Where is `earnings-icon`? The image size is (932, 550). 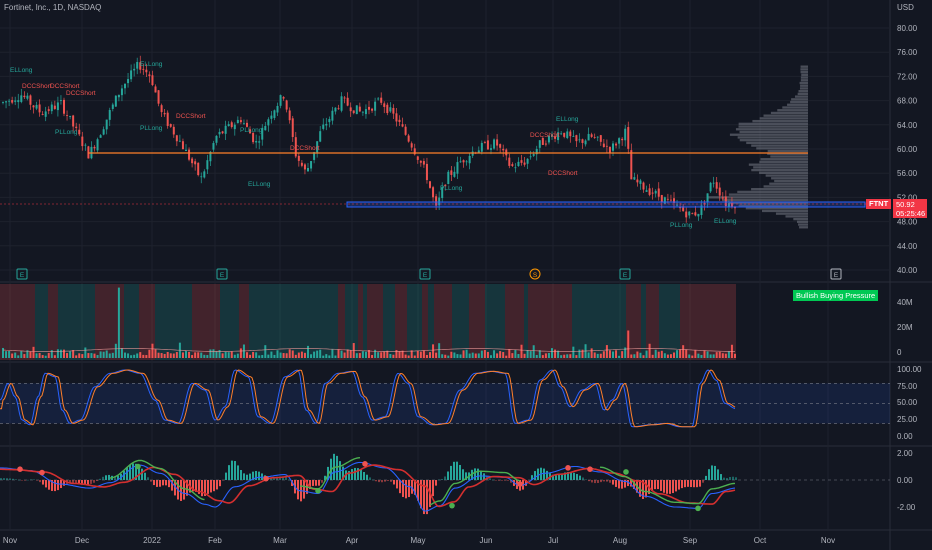
earnings-icon is located at coordinates (625, 274).